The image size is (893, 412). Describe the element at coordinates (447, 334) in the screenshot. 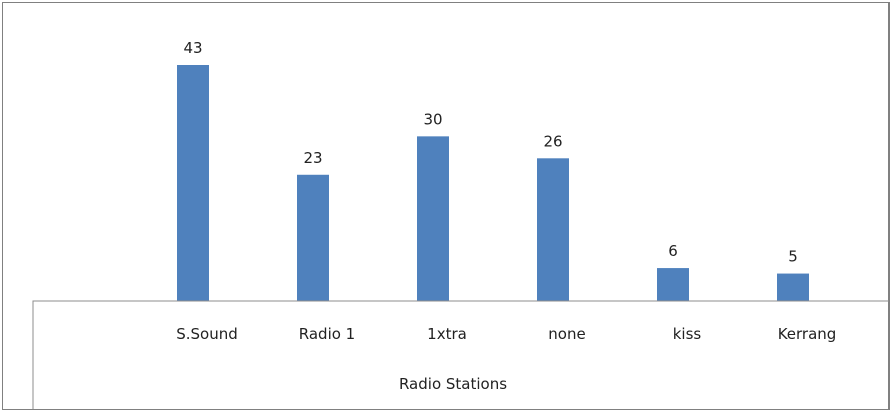

I see `category-tick-label: 1xtra` at that location.